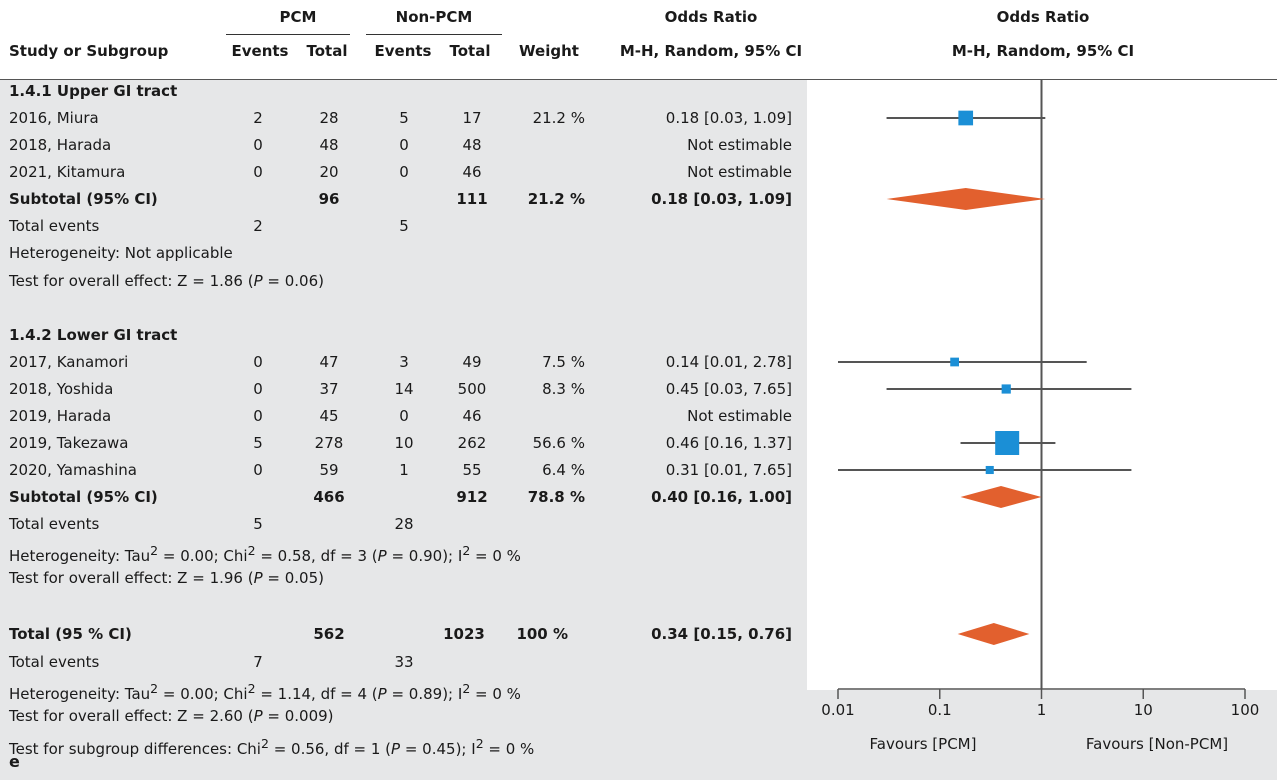  Describe the element at coordinates (728, 470) in the screenshot. I see `ci-cell: 0.31 [0.01, 7.65]` at that location.